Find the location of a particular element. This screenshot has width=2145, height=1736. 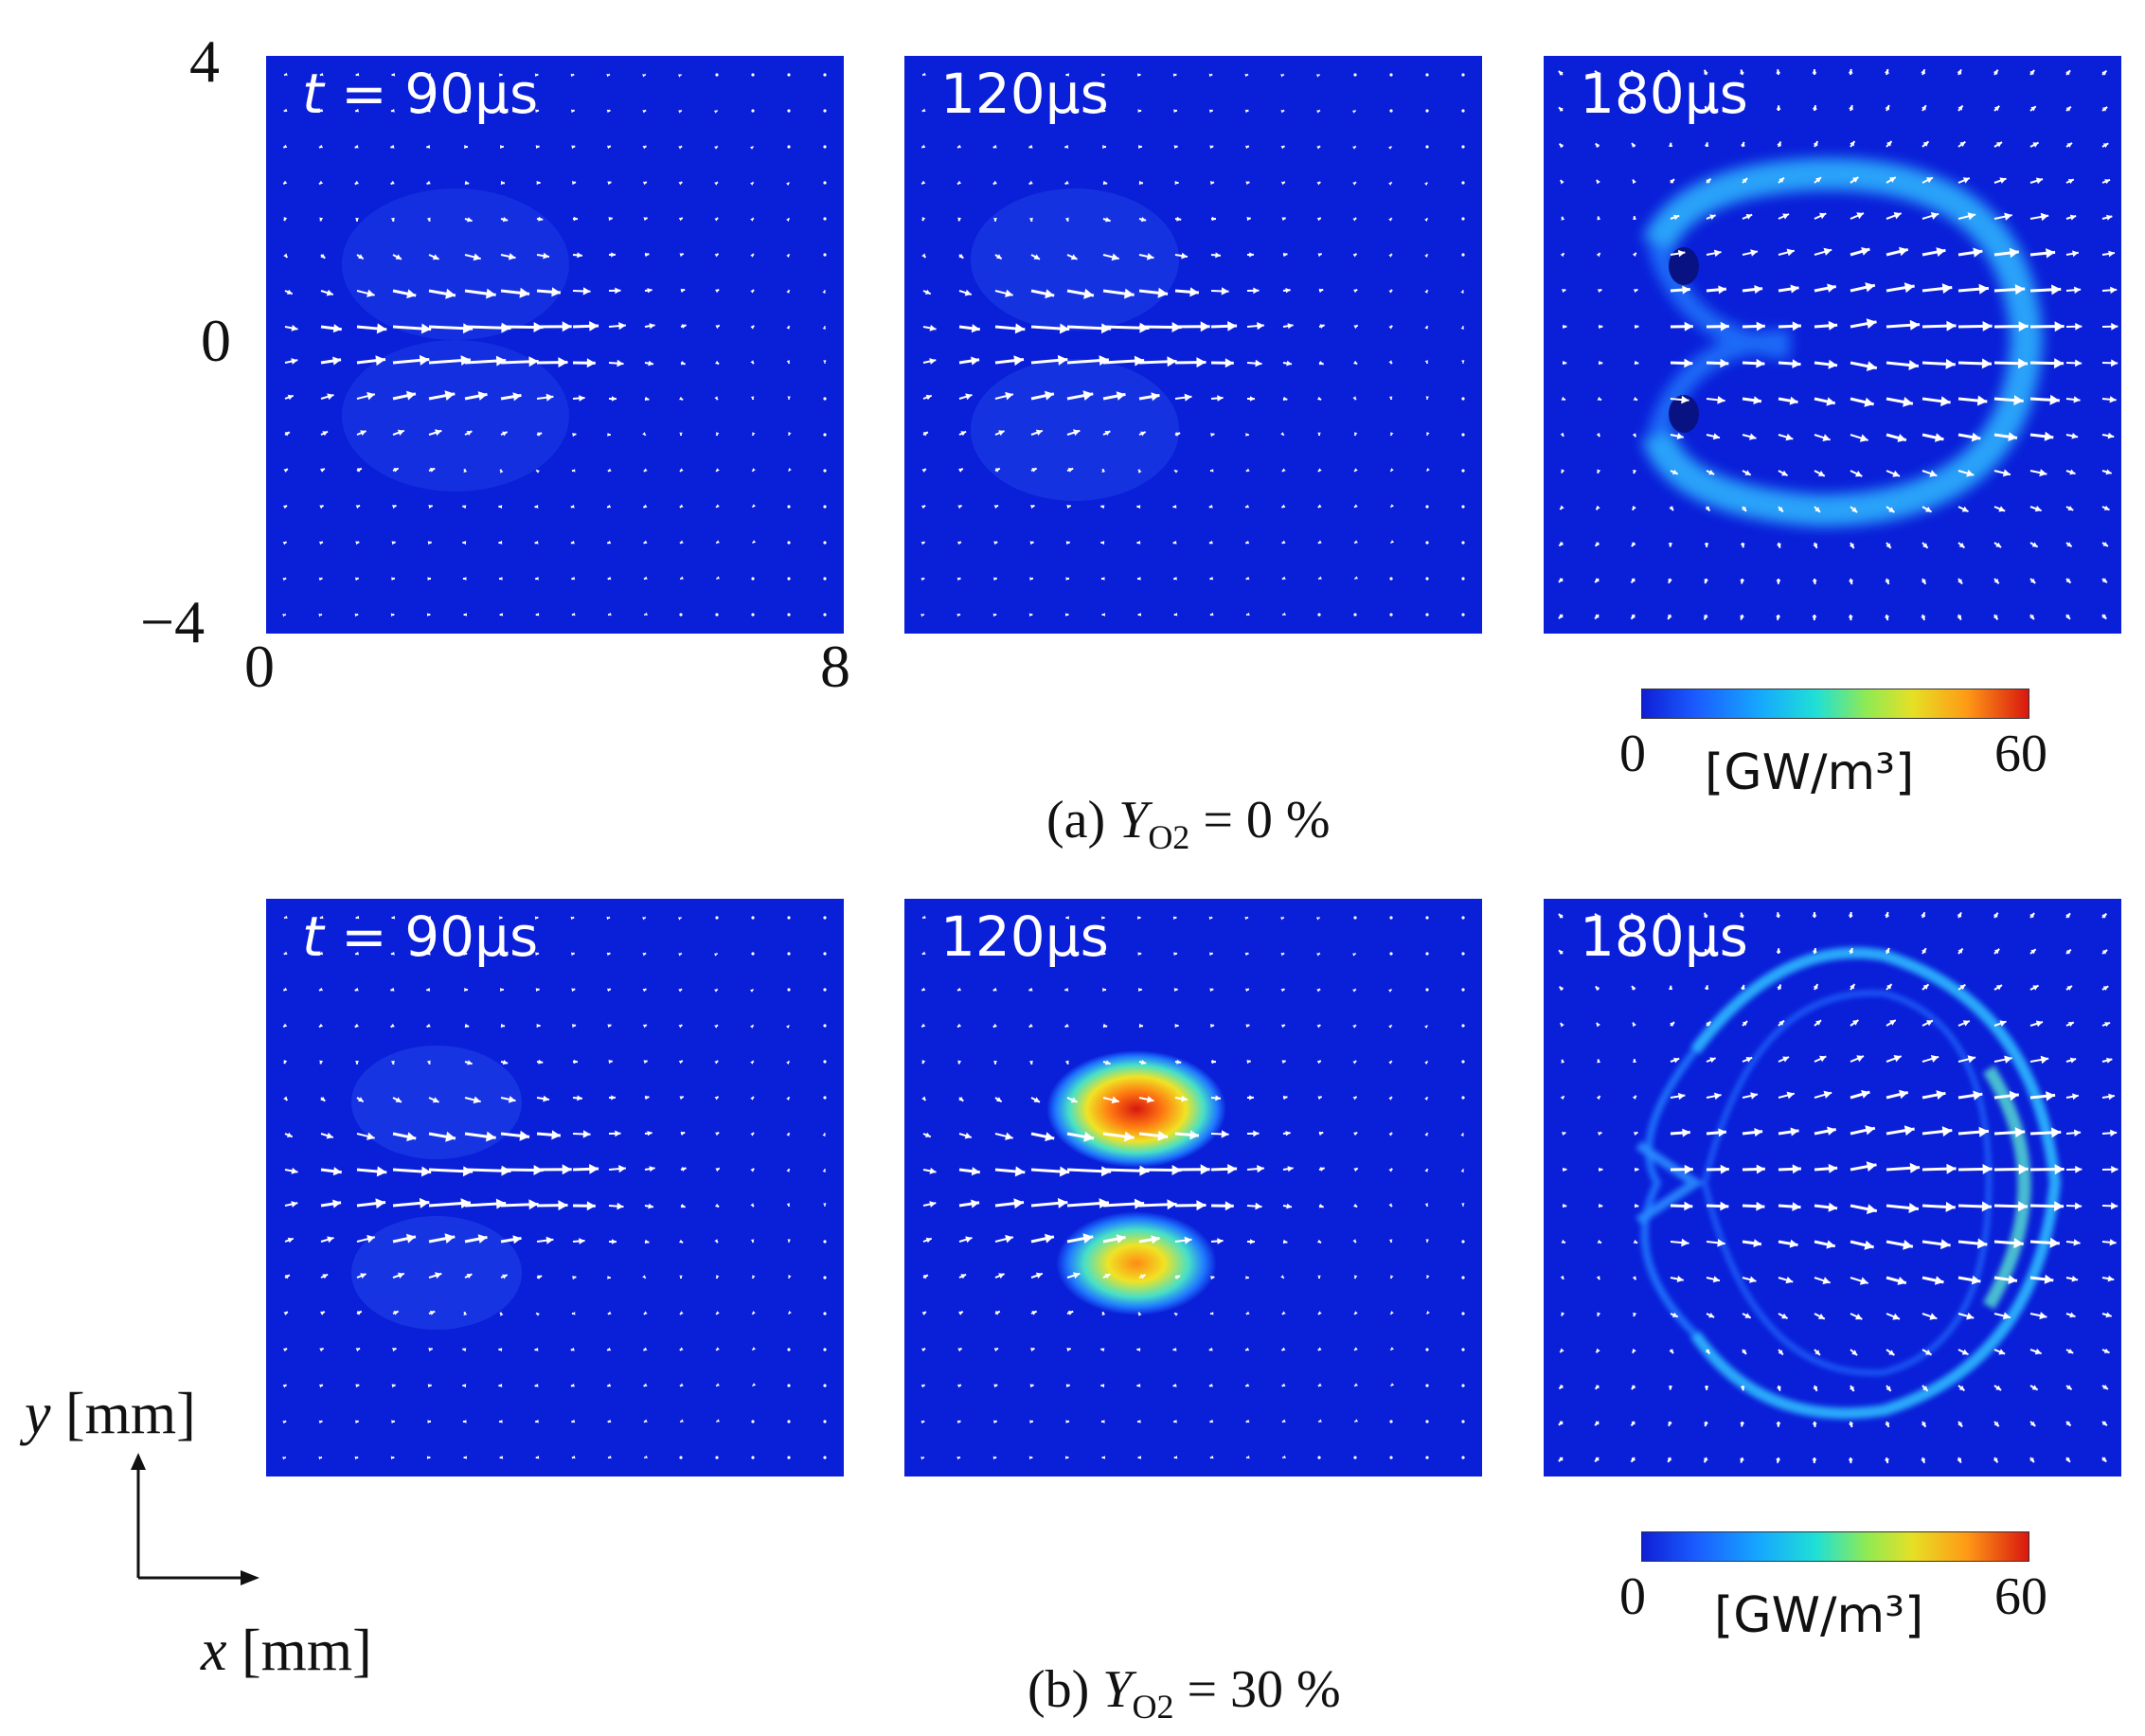

time-label: 120μs is located at coordinates (1024, 936).